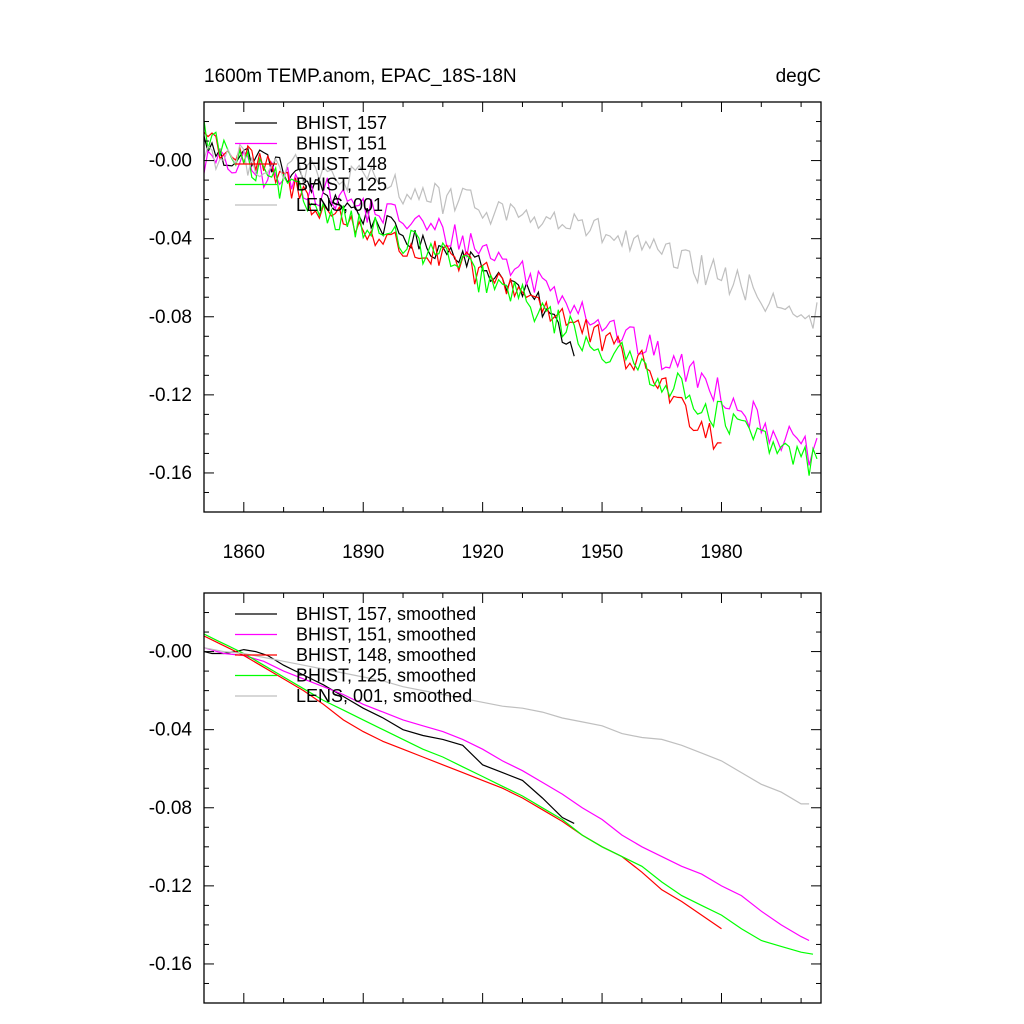 This screenshot has height=1024, width=1024. What do you see at coordinates (341, 185) in the screenshot?
I see `legend-label: BHIST, 125` at bounding box center [341, 185].